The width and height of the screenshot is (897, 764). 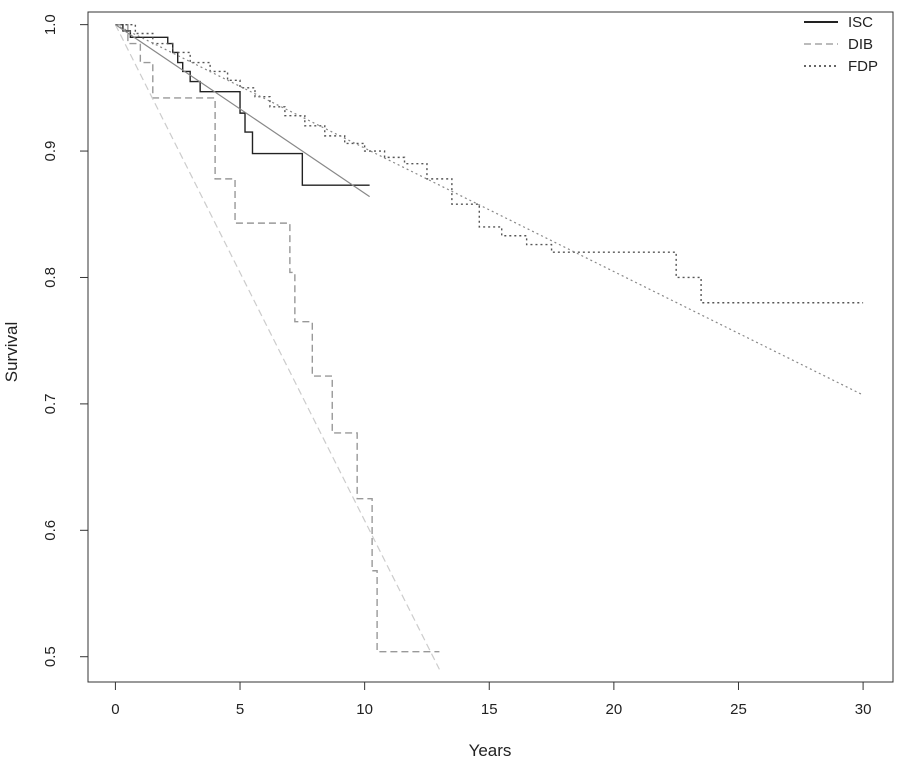 What do you see at coordinates (50, 656) in the screenshot?
I see `y-tick-label: 0.5` at bounding box center [50, 656].